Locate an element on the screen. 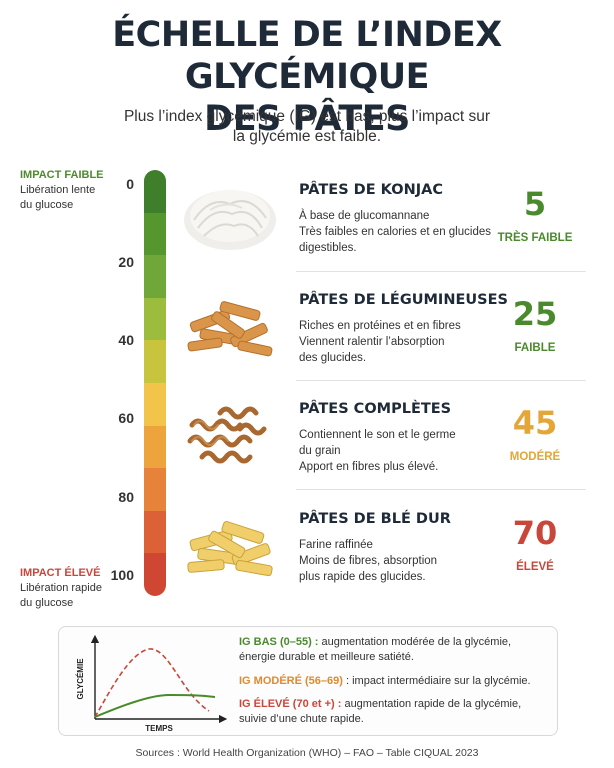 Image resolution: width=614 pixels, height=768 pixels. legend-mid-title: IG MODÉRÉ (56–69) is located at coordinates (291, 681).